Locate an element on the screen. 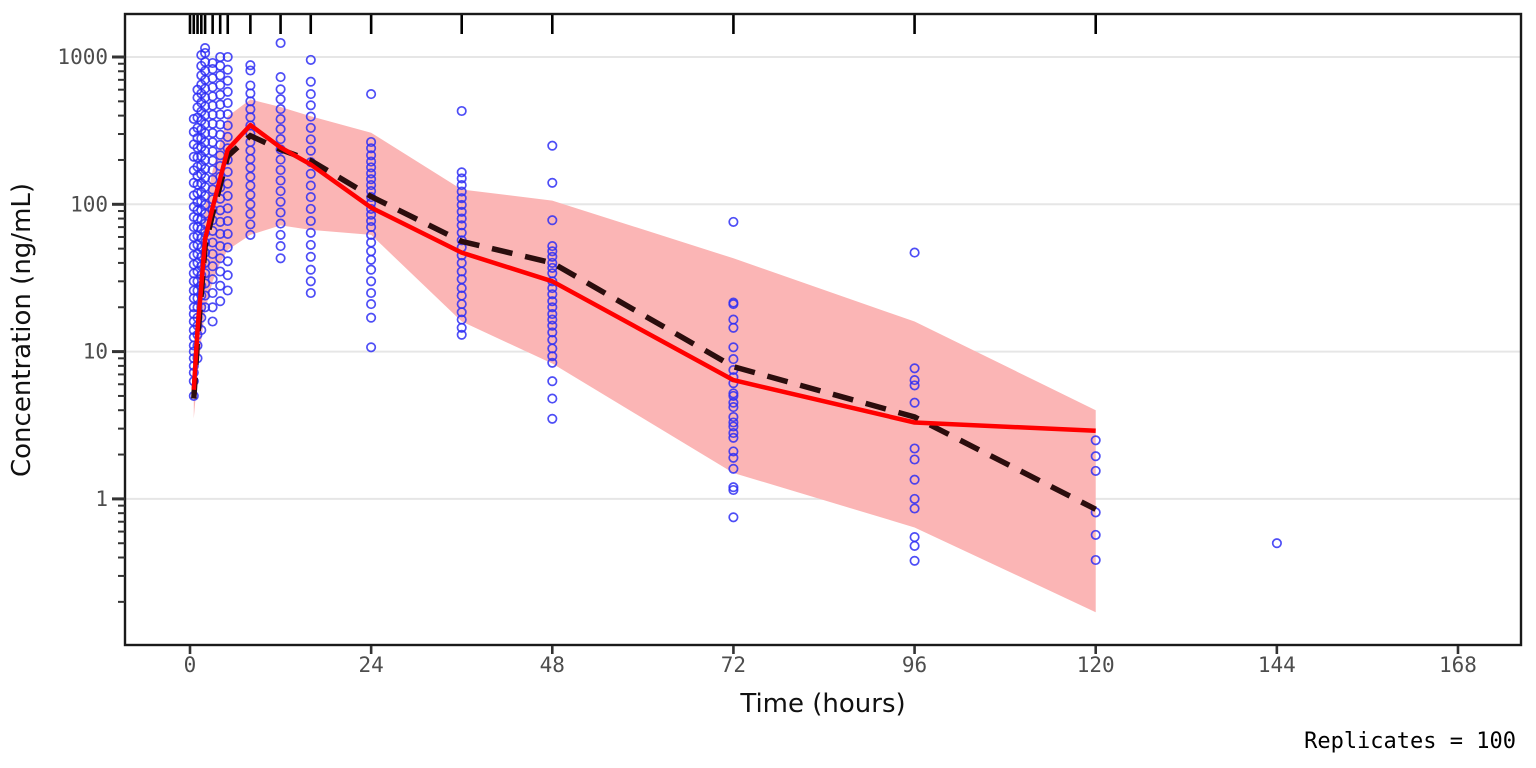 The image size is (1536, 768). x-tick-label: 96 is located at coordinates (914, 665).